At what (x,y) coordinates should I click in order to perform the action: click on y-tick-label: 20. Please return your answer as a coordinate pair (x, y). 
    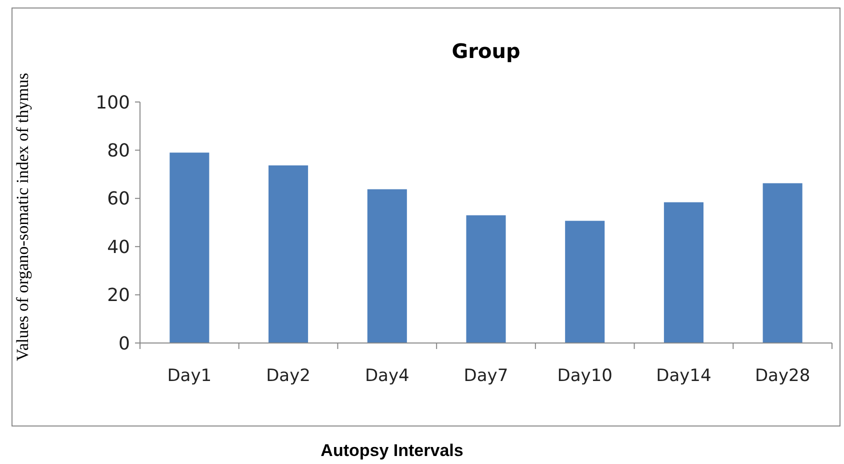
    Looking at the image, I should click on (118, 295).